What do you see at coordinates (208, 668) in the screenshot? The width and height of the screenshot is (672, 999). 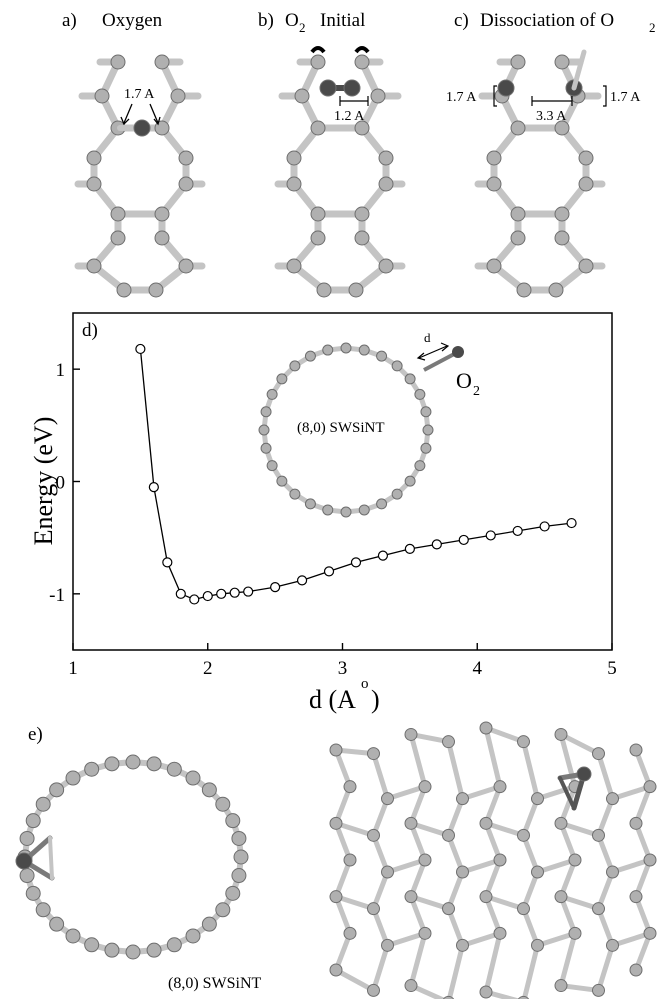 I see `x-tick-label: 2` at bounding box center [208, 668].